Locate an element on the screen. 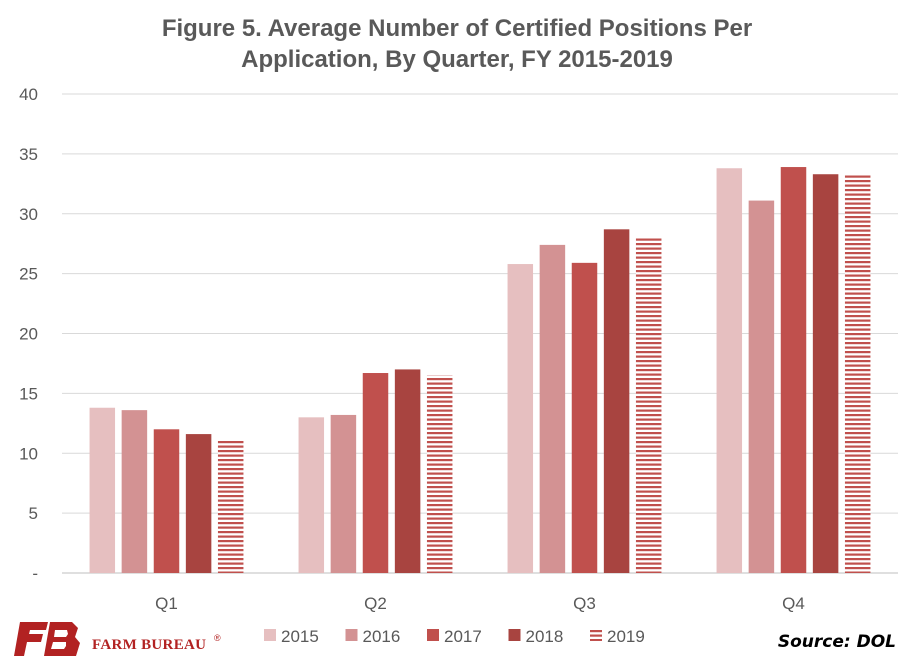  y-tick-label: 15 is located at coordinates (28, 393).